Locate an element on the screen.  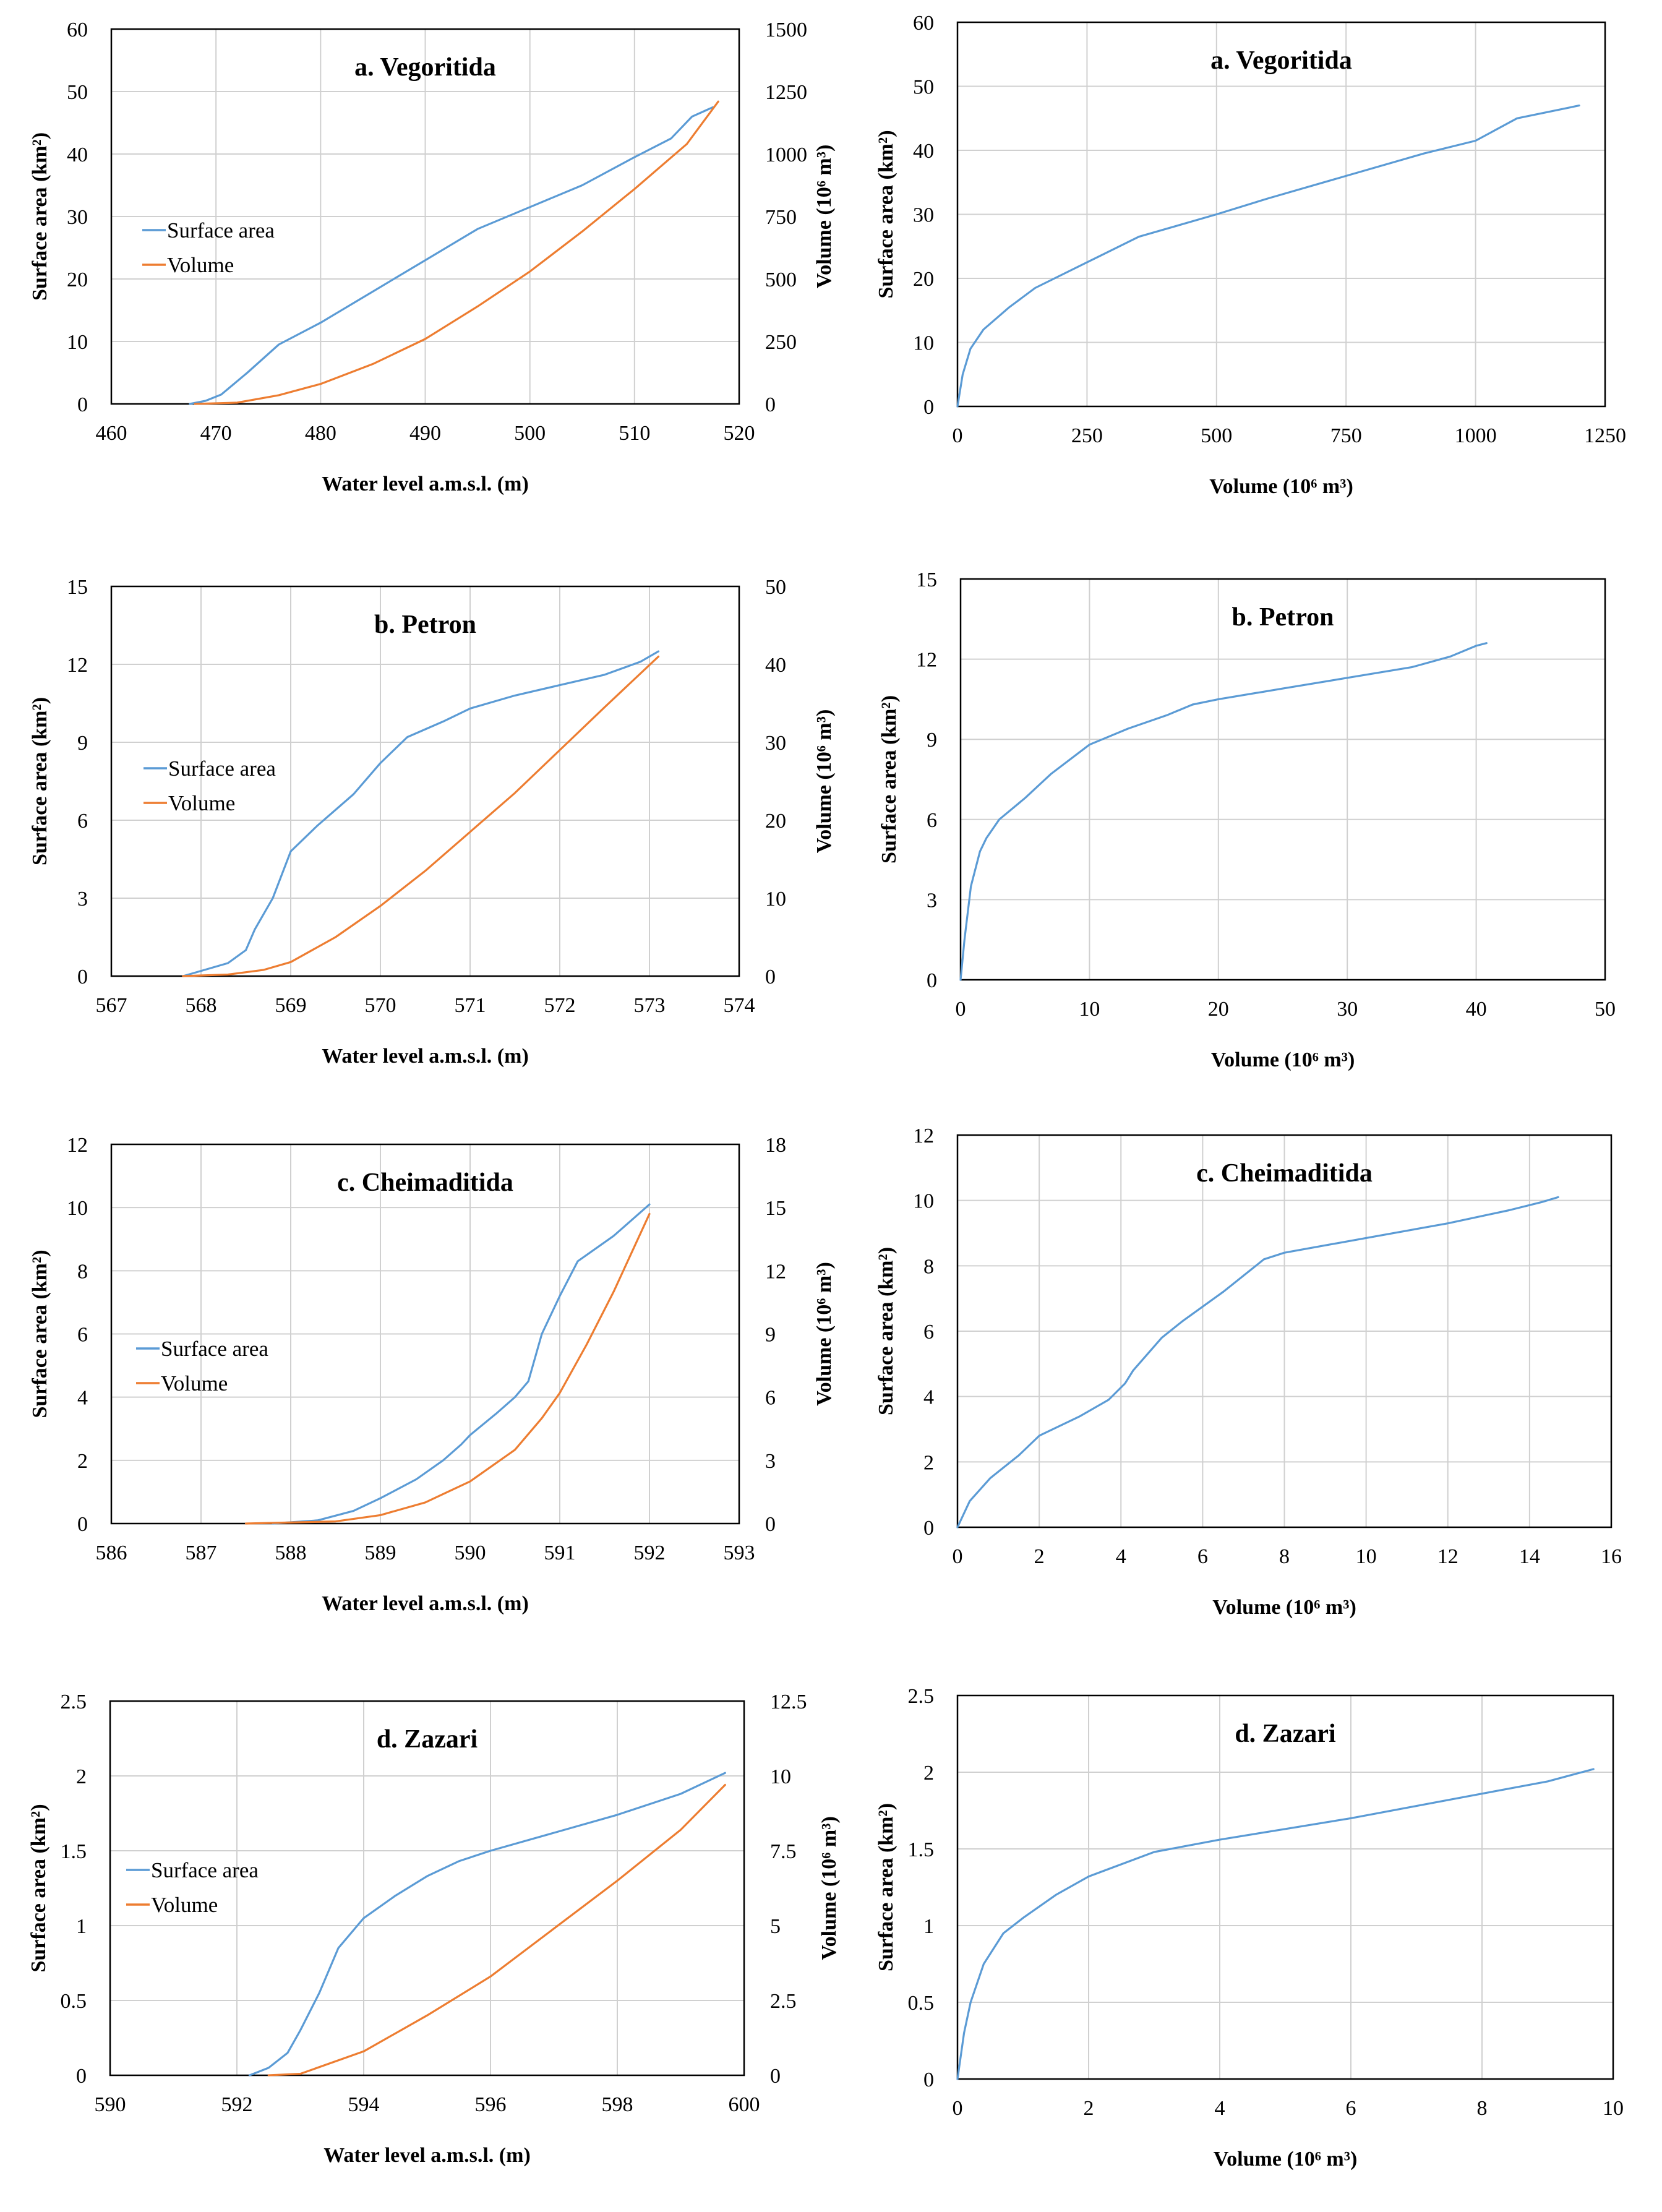
x-tick-label: 596 is located at coordinates (491, 2104).